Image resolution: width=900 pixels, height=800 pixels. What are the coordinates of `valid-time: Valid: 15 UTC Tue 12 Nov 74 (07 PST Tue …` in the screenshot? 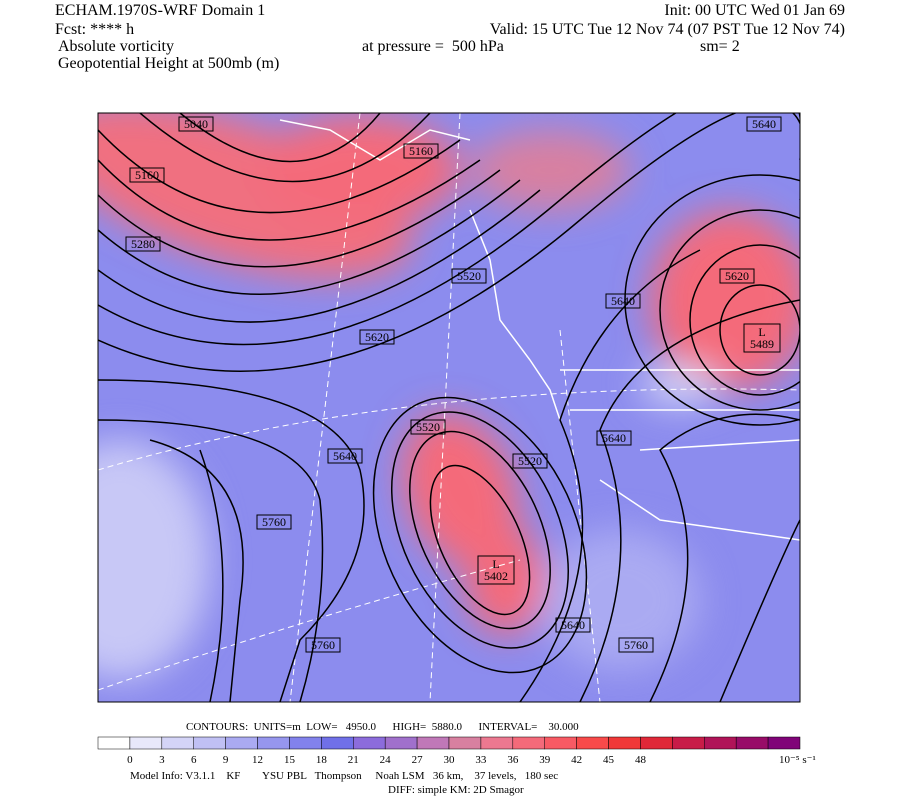 It's located at (667, 29).